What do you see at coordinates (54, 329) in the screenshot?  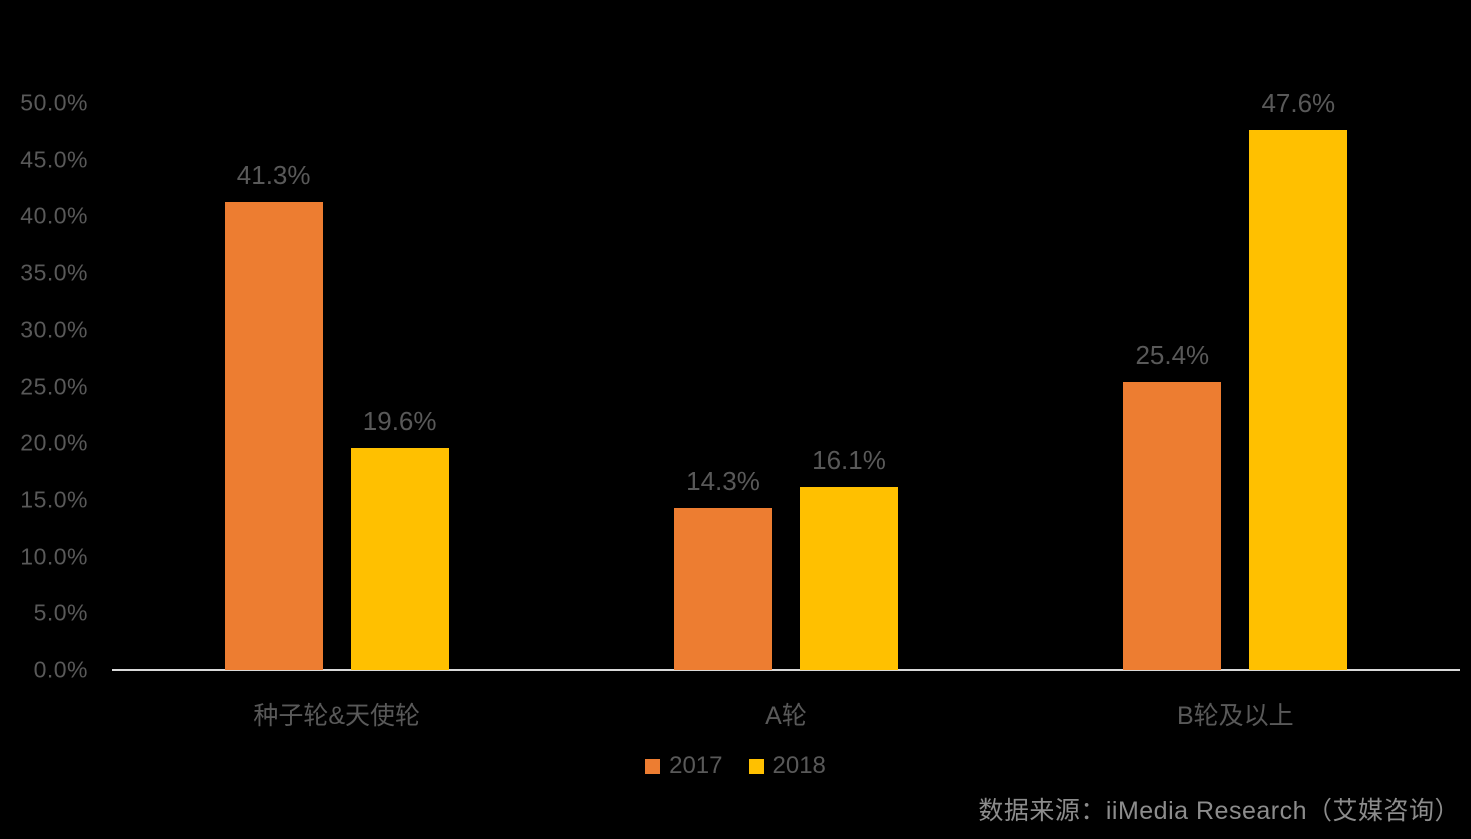 I see `y-axis-tick-label: 30.0%` at bounding box center [54, 329].